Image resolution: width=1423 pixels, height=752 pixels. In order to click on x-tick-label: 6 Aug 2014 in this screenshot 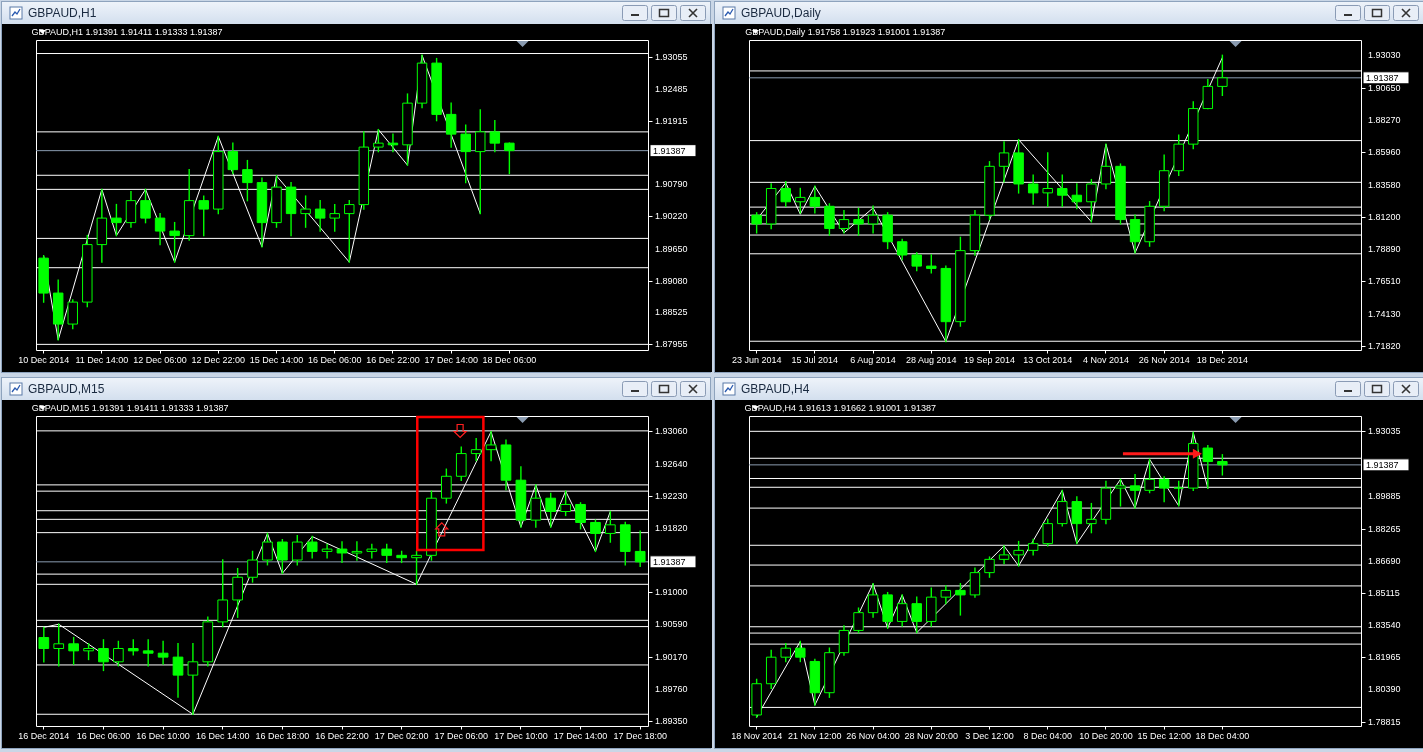, I will do `click(873, 359)`.